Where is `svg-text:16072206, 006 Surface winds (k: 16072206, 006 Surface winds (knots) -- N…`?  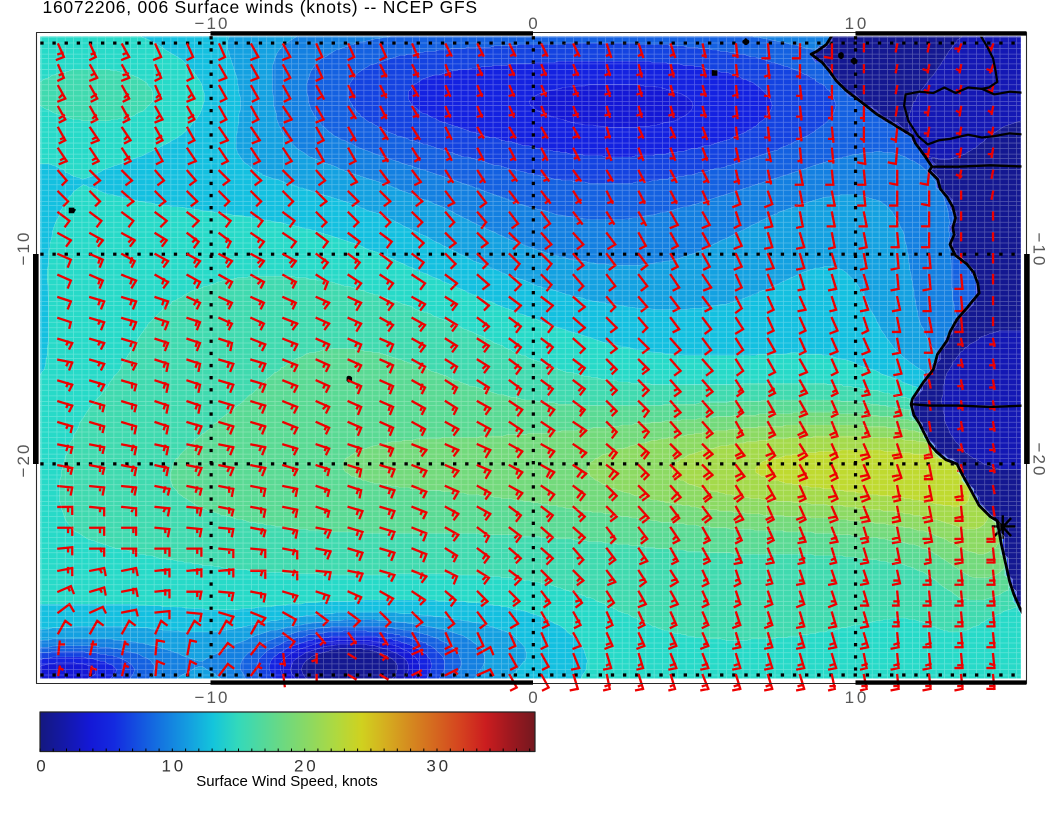
svg-text:16072206, 006 Surface winds (k: 16072206, 006 Surface winds (knots) -- N… is located at coordinates (260, 8).